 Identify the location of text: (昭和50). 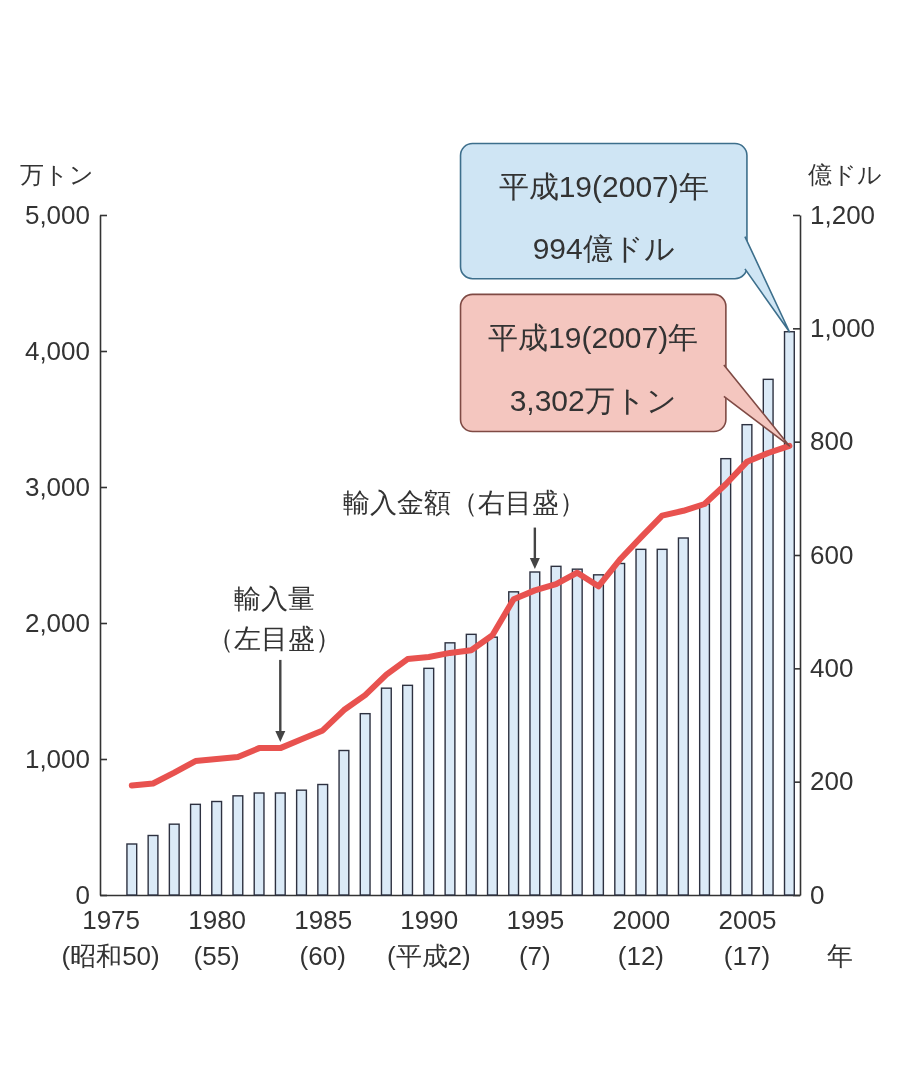
(110, 956).